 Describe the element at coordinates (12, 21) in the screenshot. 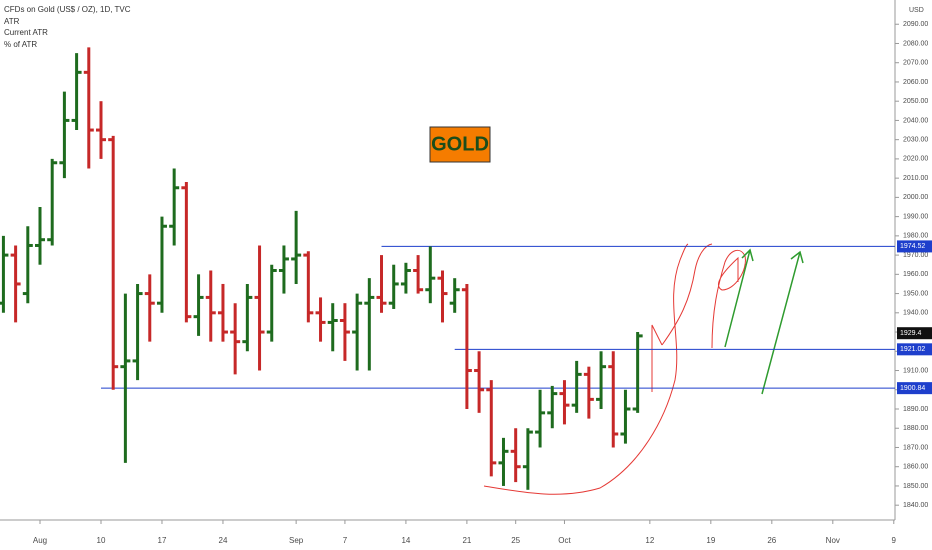

I see `indicator: ATR` at that location.